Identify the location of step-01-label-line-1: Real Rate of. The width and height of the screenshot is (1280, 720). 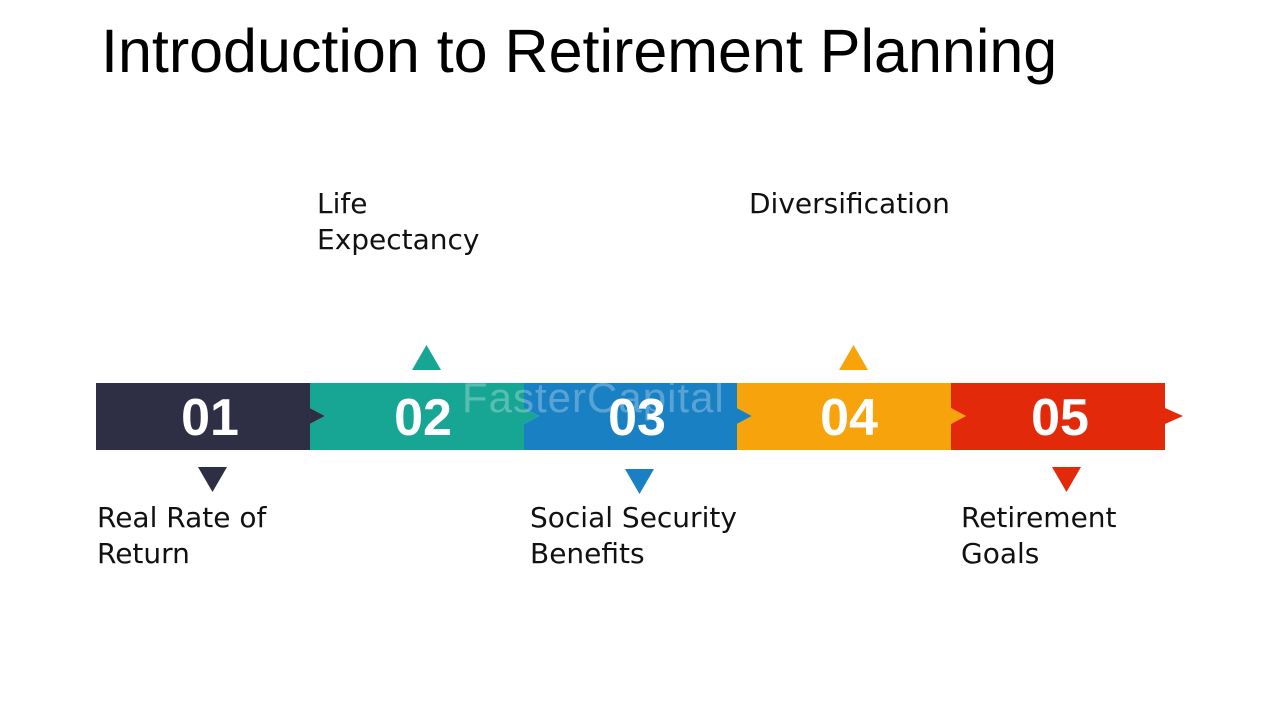
(182, 517).